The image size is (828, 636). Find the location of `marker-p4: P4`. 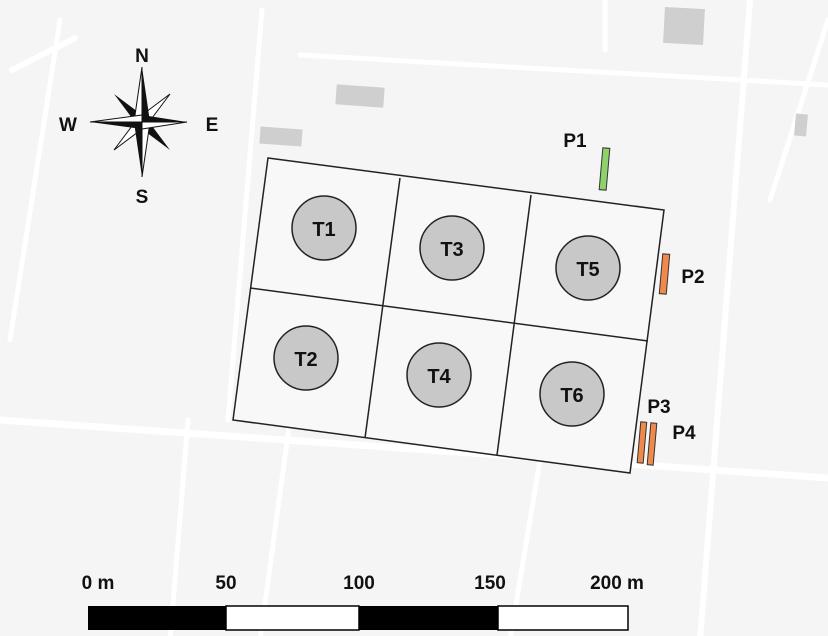

marker-p4: P4 is located at coordinates (671, 444).